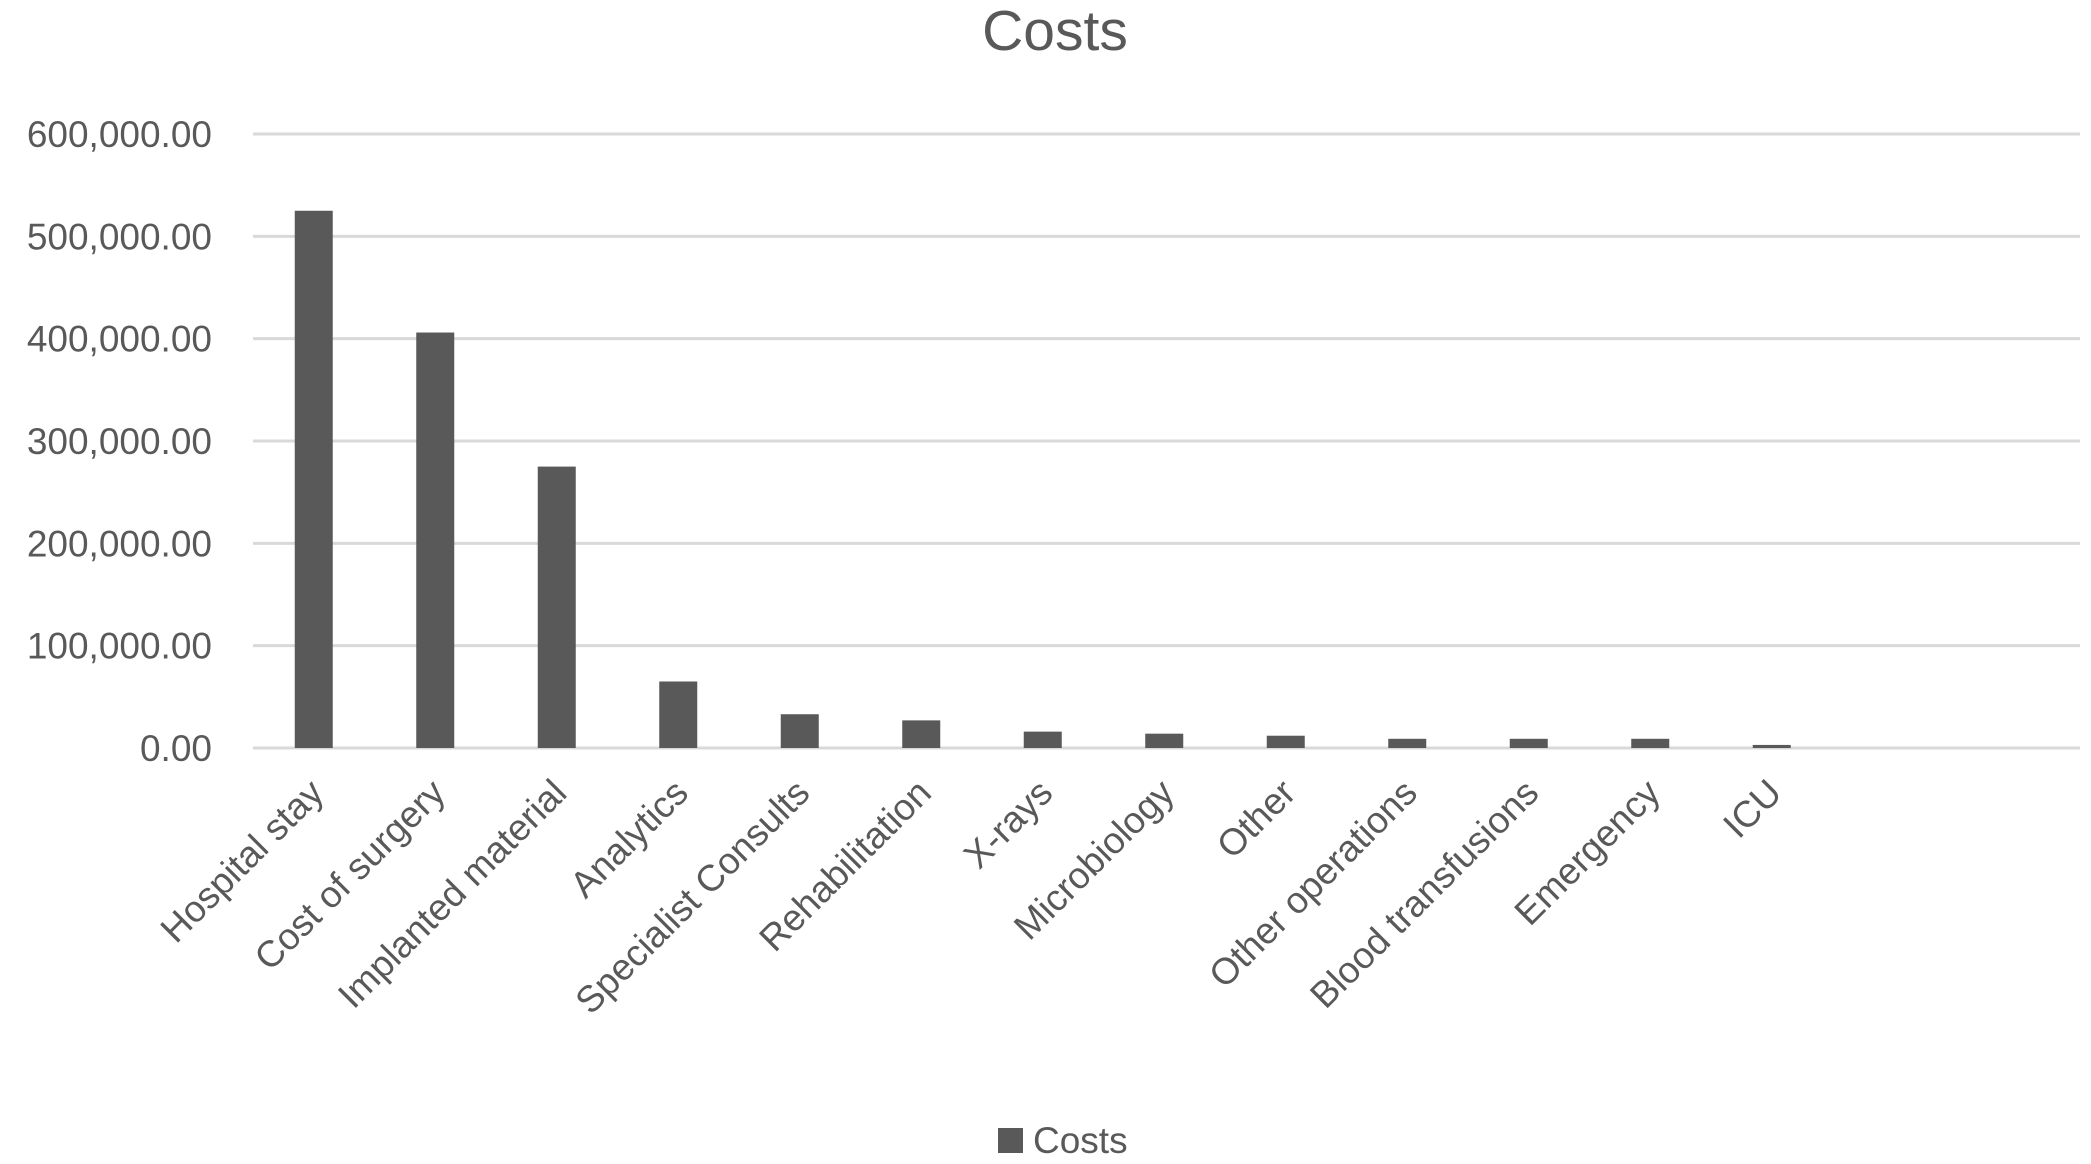 The height and width of the screenshot is (1164, 2091). I want to click on legend: Costs, so click(1063, 1140).